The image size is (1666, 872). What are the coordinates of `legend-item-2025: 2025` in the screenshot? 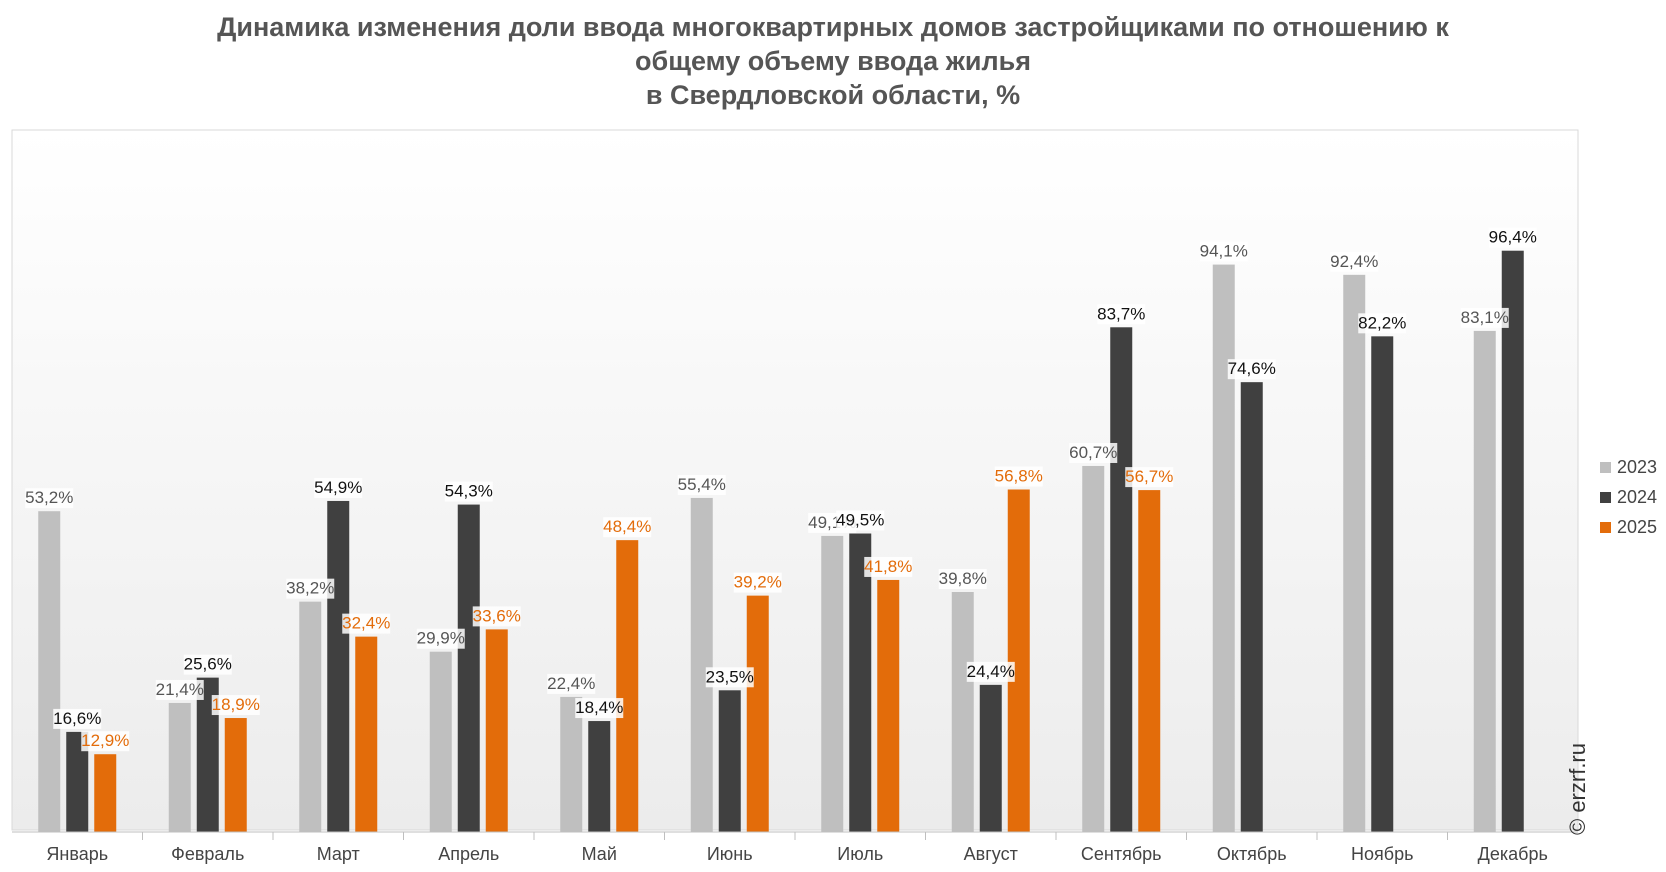 It's located at (1628, 527).